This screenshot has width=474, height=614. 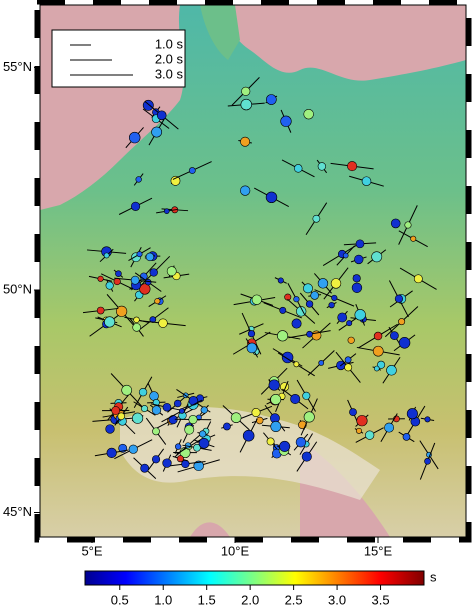 I want to click on colorbar-tick-label: 1.0, so click(x=163, y=599).